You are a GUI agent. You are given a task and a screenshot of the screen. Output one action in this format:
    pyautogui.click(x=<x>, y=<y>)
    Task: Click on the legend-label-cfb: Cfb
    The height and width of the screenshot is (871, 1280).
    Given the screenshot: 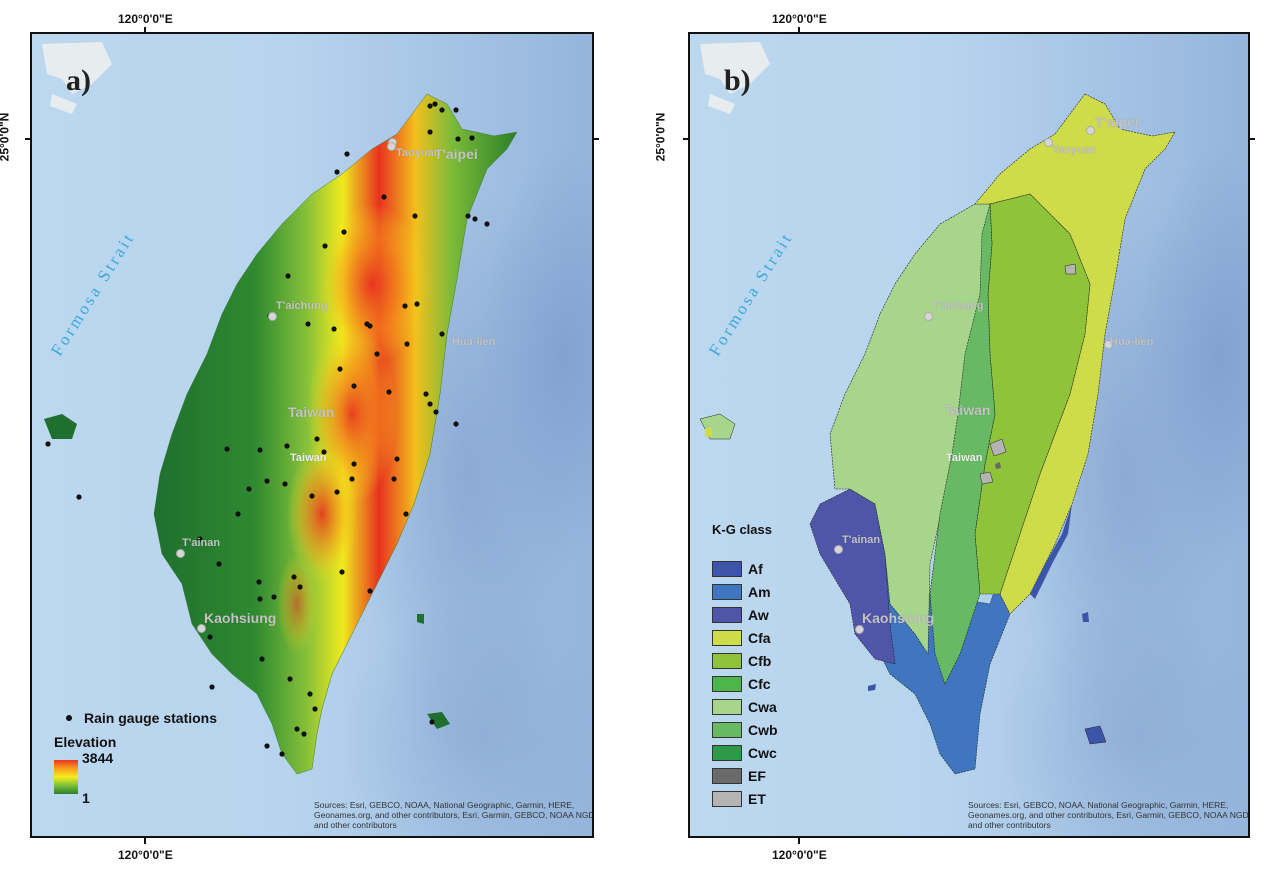 What is the action you would take?
    pyautogui.click(x=760, y=660)
    